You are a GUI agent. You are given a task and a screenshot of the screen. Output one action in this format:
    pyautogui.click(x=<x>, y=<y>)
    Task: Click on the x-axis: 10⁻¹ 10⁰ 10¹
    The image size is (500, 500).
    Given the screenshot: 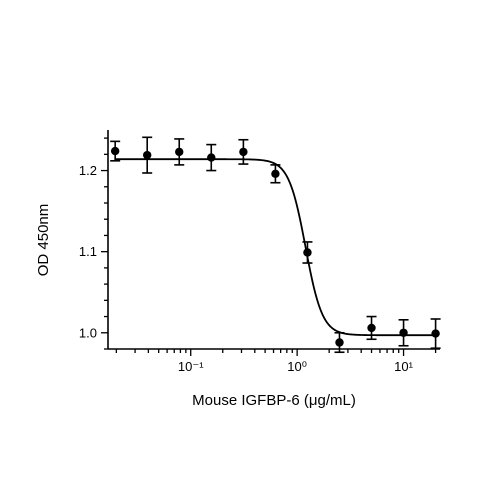 What is the action you would take?
    pyautogui.click(x=274, y=361)
    